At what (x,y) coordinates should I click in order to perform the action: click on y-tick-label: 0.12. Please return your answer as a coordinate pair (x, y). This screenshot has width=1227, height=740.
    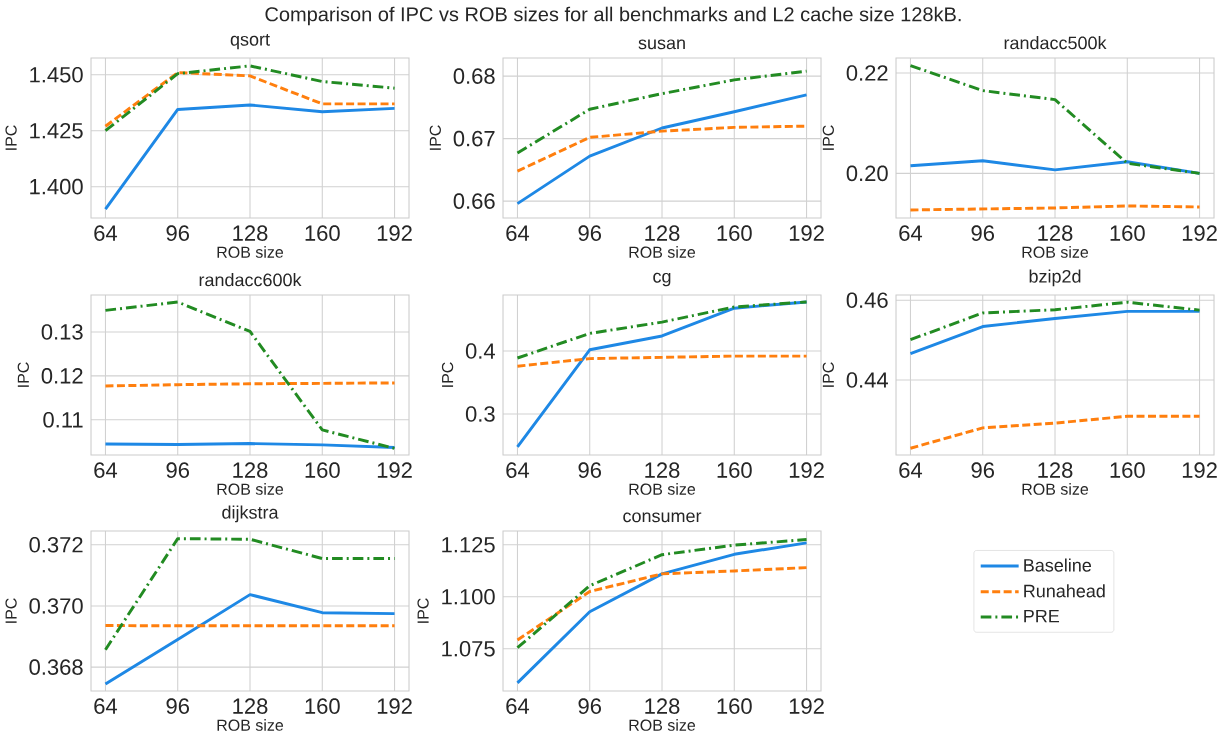
    Looking at the image, I should click on (62, 376).